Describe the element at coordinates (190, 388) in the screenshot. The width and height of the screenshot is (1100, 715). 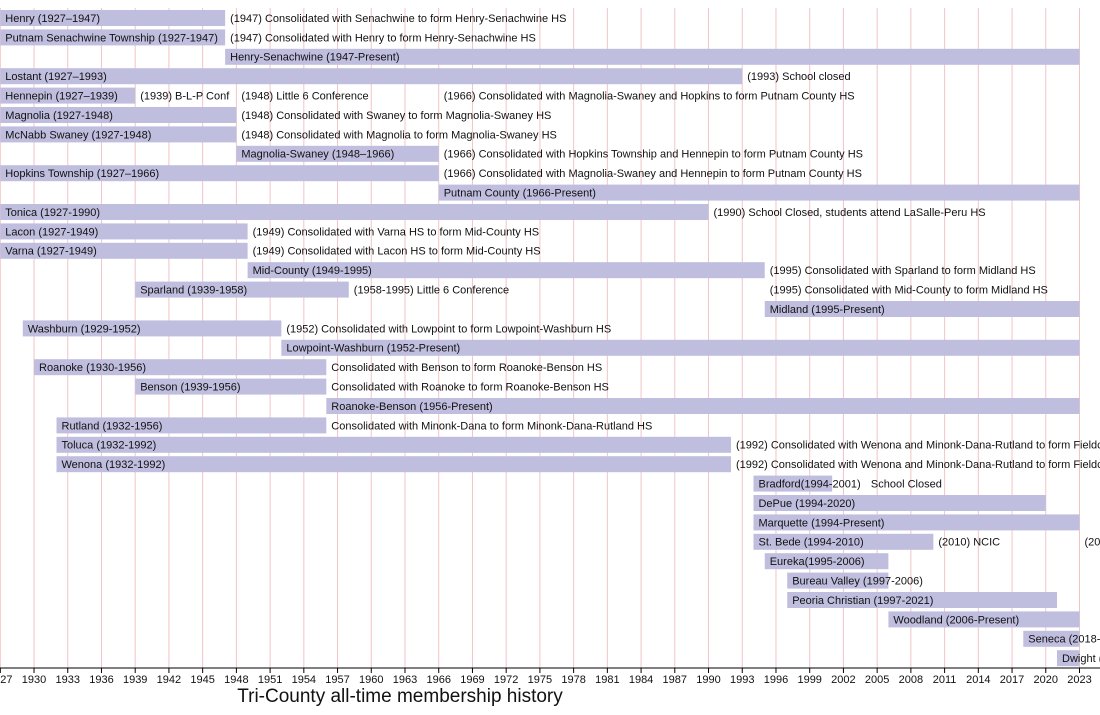
I see `bar-label: Benson (1939-1956)` at that location.